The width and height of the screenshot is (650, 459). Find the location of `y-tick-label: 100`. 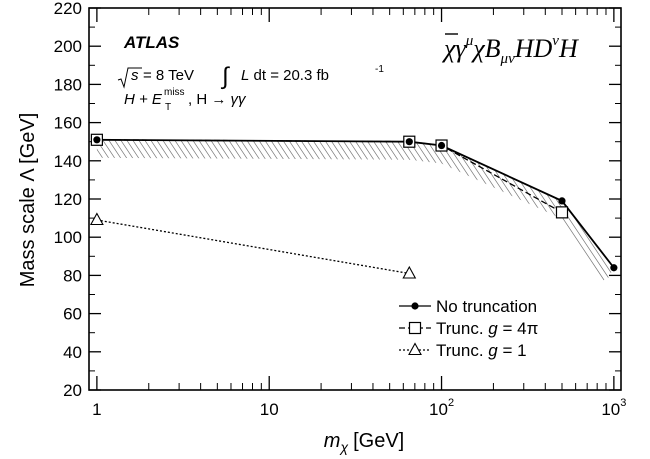

y-tick-label: 100 is located at coordinates (68, 237).